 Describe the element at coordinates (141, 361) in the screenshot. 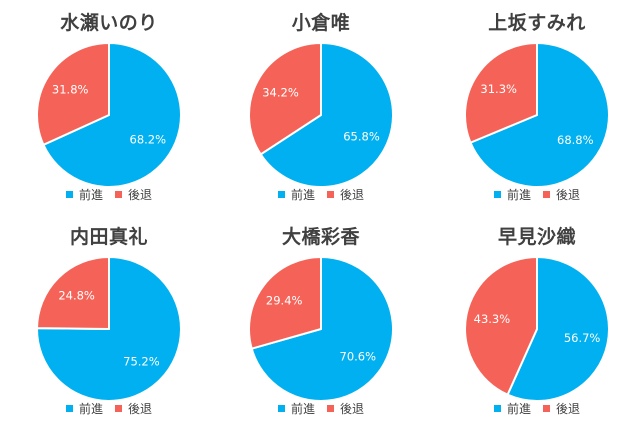

I see `pie-data-label: 75.2%` at that location.